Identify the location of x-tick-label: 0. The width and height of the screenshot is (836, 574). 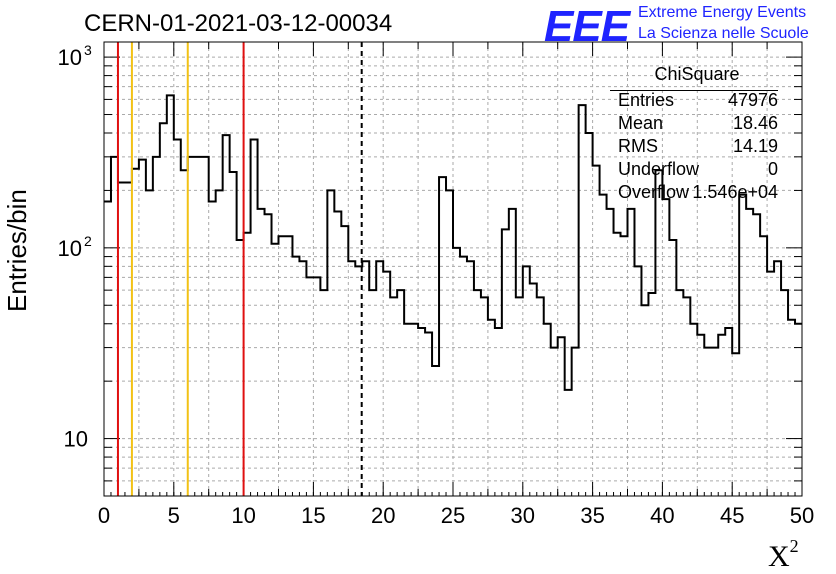
(104, 515).